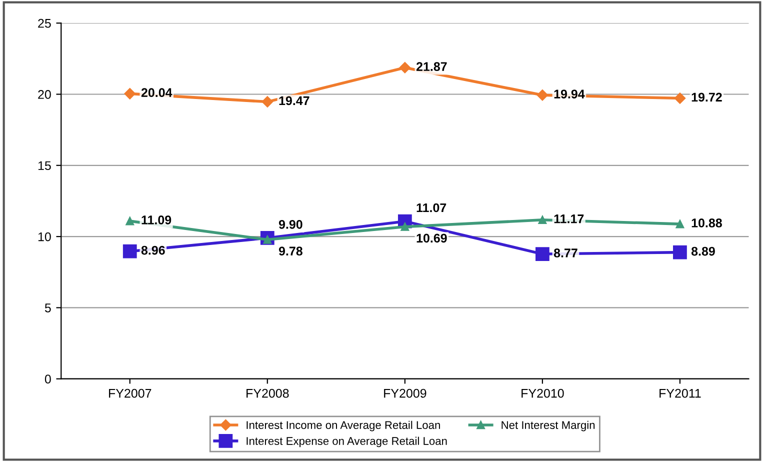 This screenshot has height=462, width=764. I want to click on data-label: 19.94, so click(569, 94).